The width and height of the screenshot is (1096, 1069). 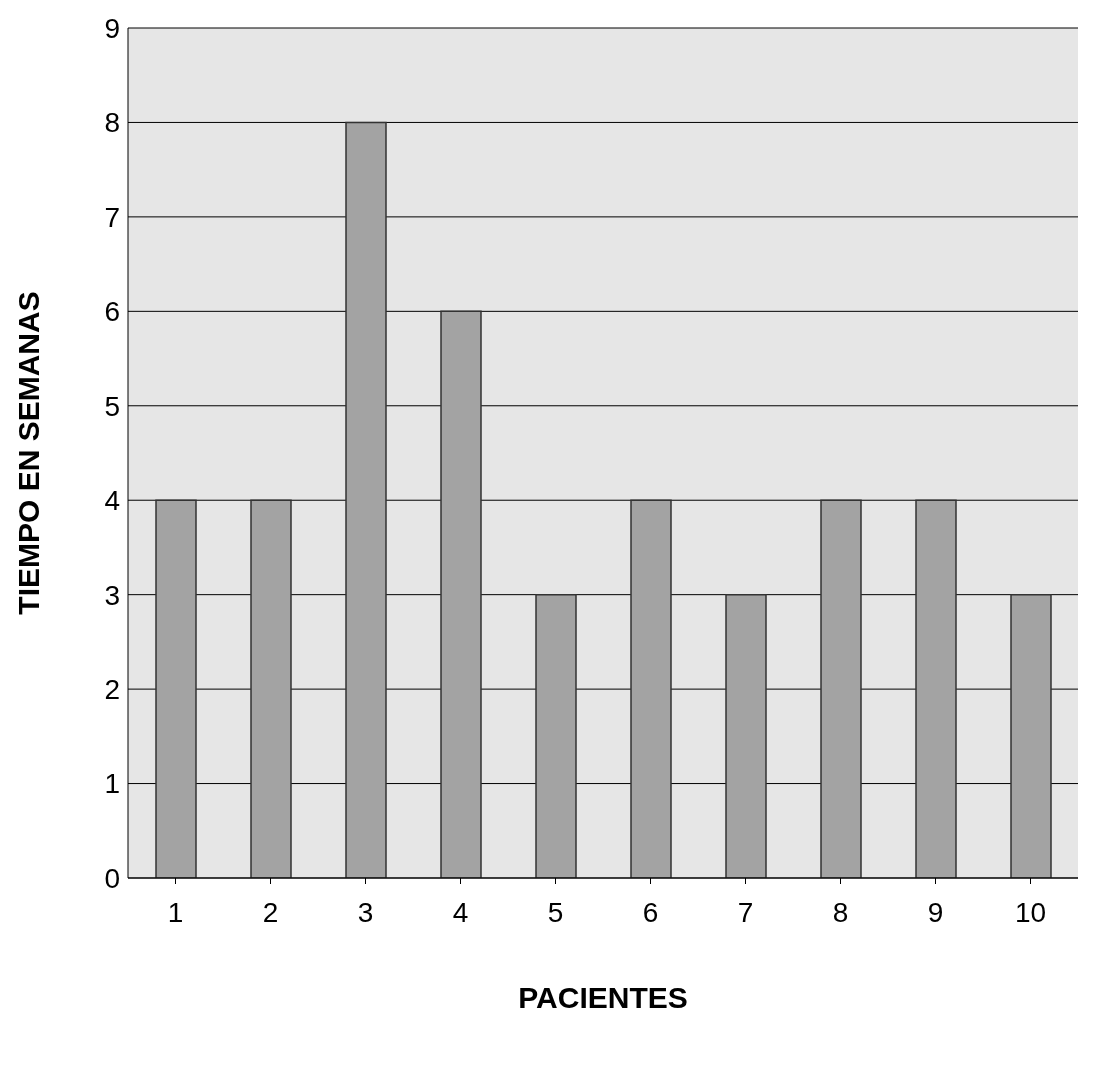 I want to click on x-tick-label: 8, so click(x=840, y=912).